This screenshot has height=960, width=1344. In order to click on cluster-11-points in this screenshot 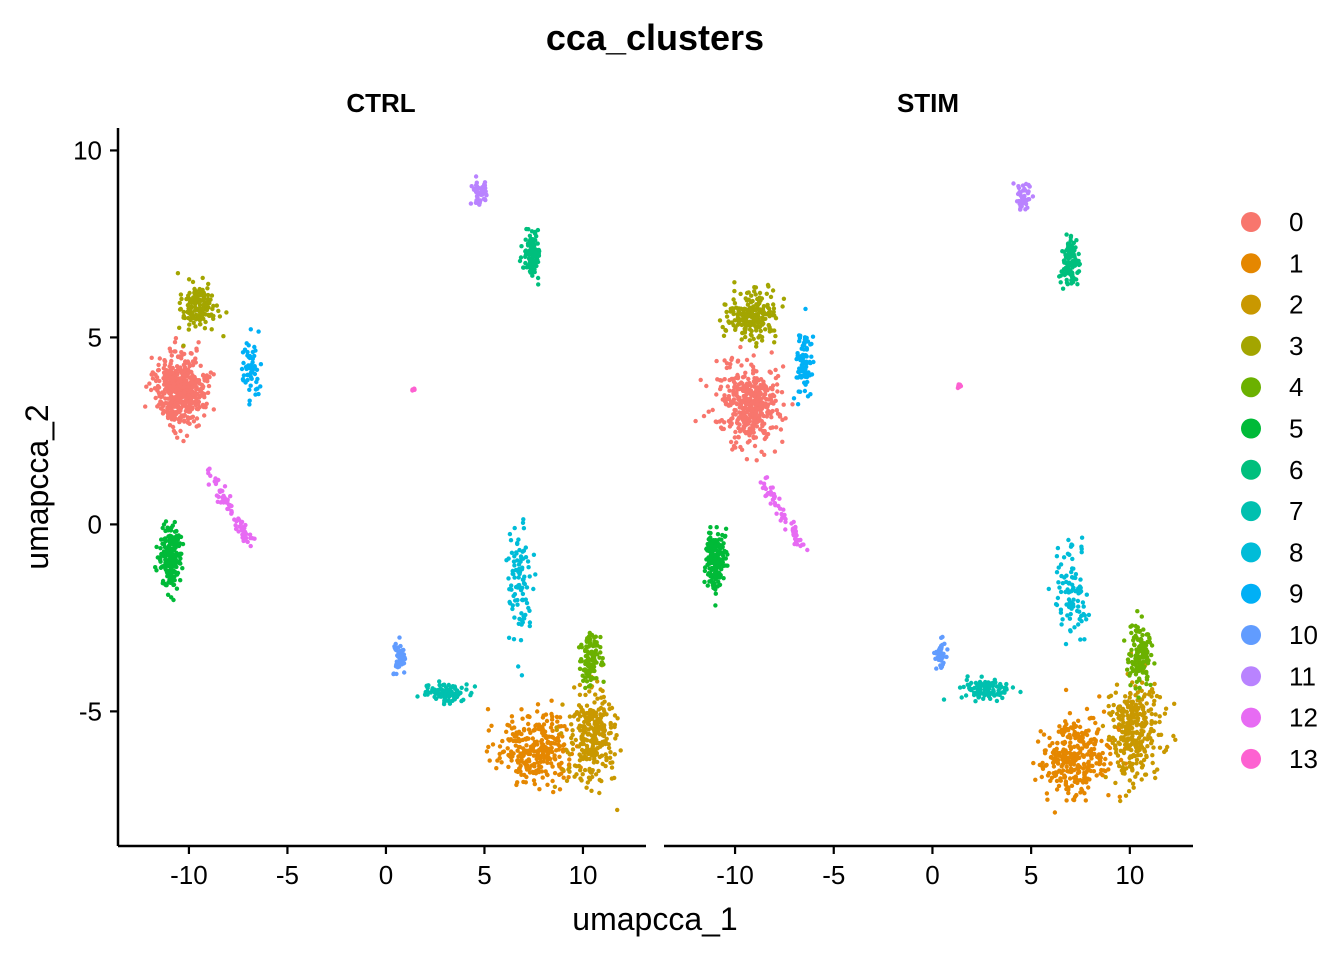, I will do `click(1023, 196)`.